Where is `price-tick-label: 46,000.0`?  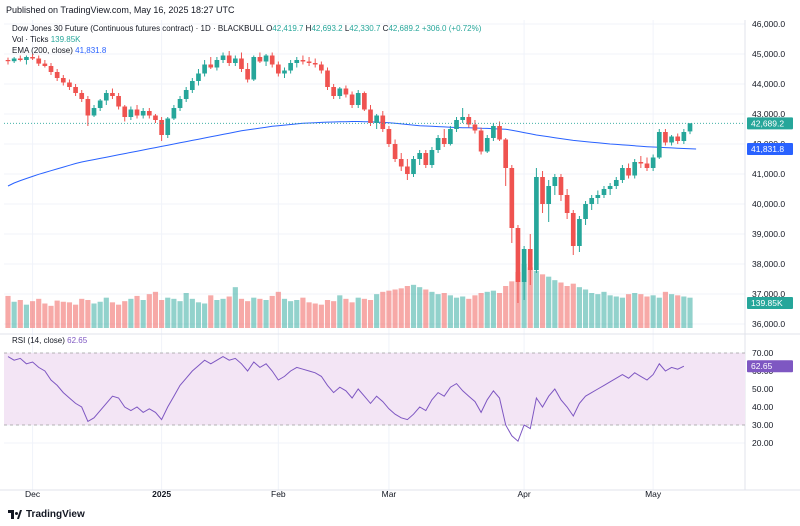 price-tick-label: 46,000.0 is located at coordinates (768, 24).